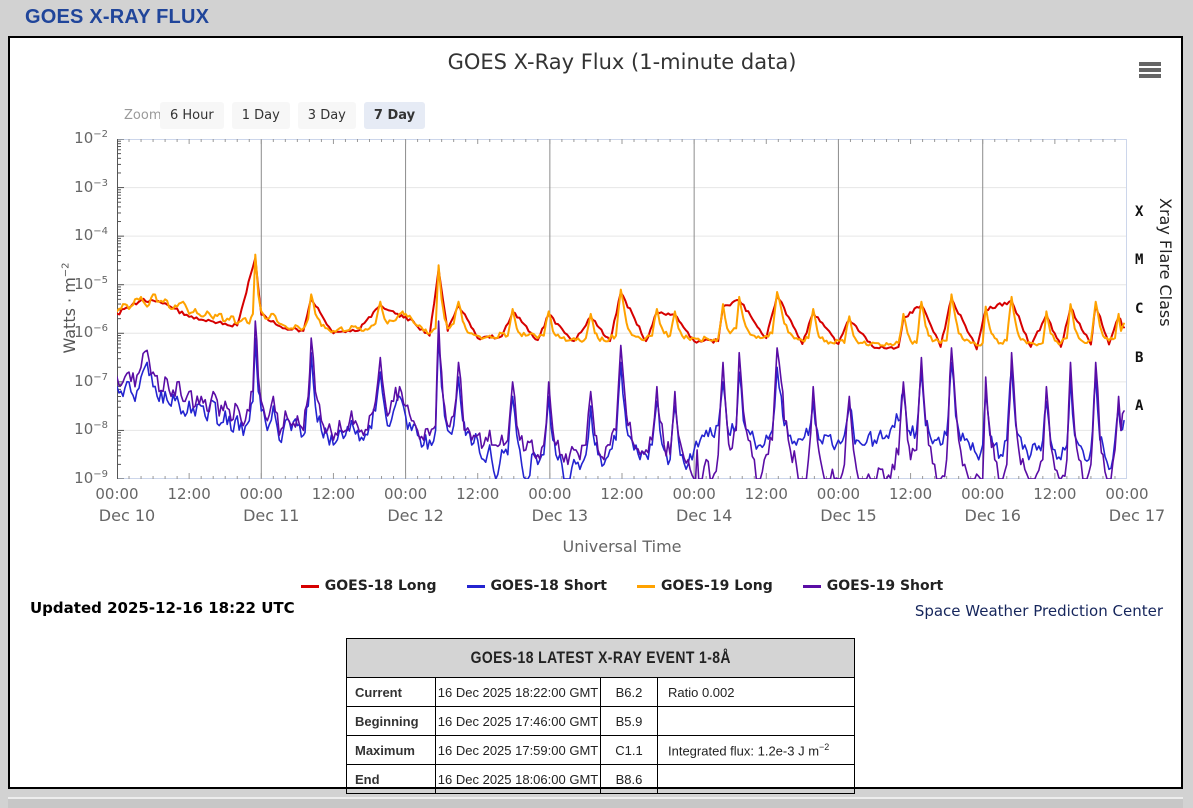 Image resolution: width=1193 pixels, height=808 pixels. I want to click on zoom-label: Zoom, so click(143, 115).